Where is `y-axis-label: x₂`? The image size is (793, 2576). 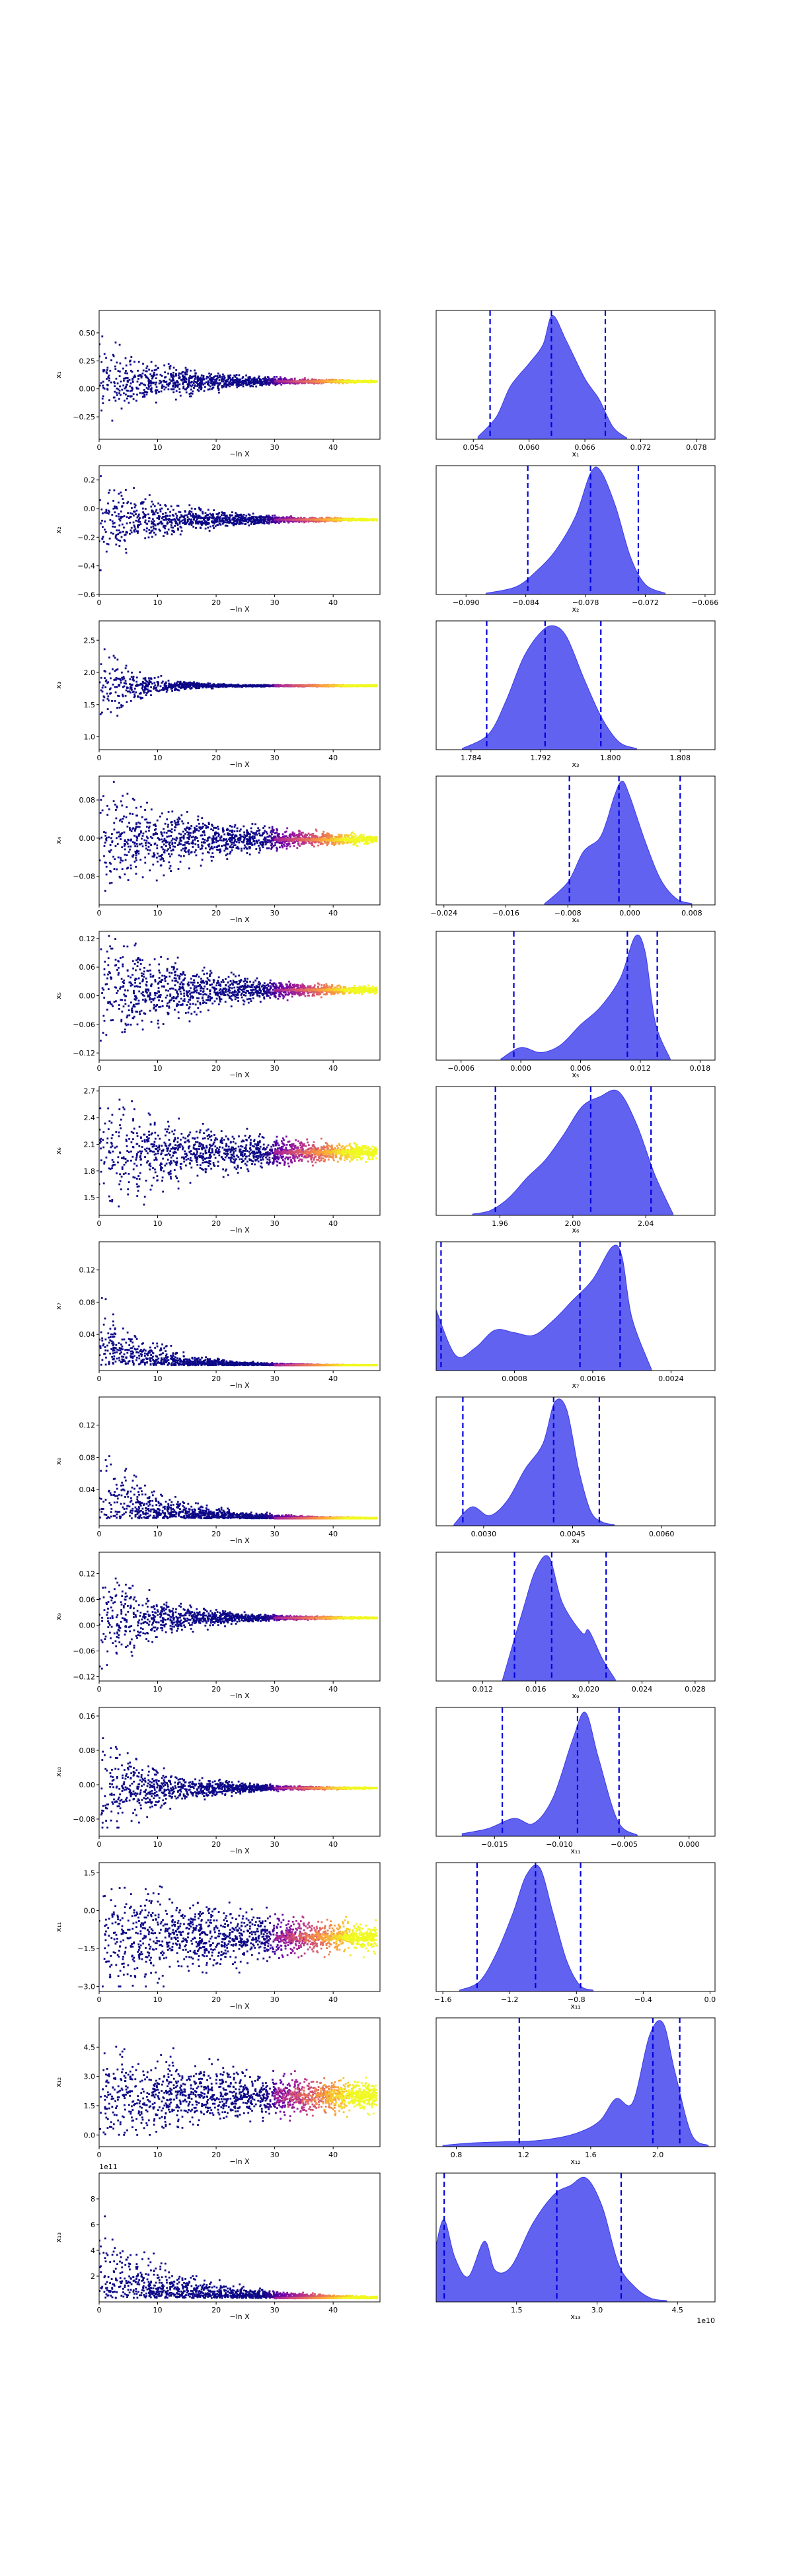
y-axis-label: x₂ is located at coordinates (59, 530).